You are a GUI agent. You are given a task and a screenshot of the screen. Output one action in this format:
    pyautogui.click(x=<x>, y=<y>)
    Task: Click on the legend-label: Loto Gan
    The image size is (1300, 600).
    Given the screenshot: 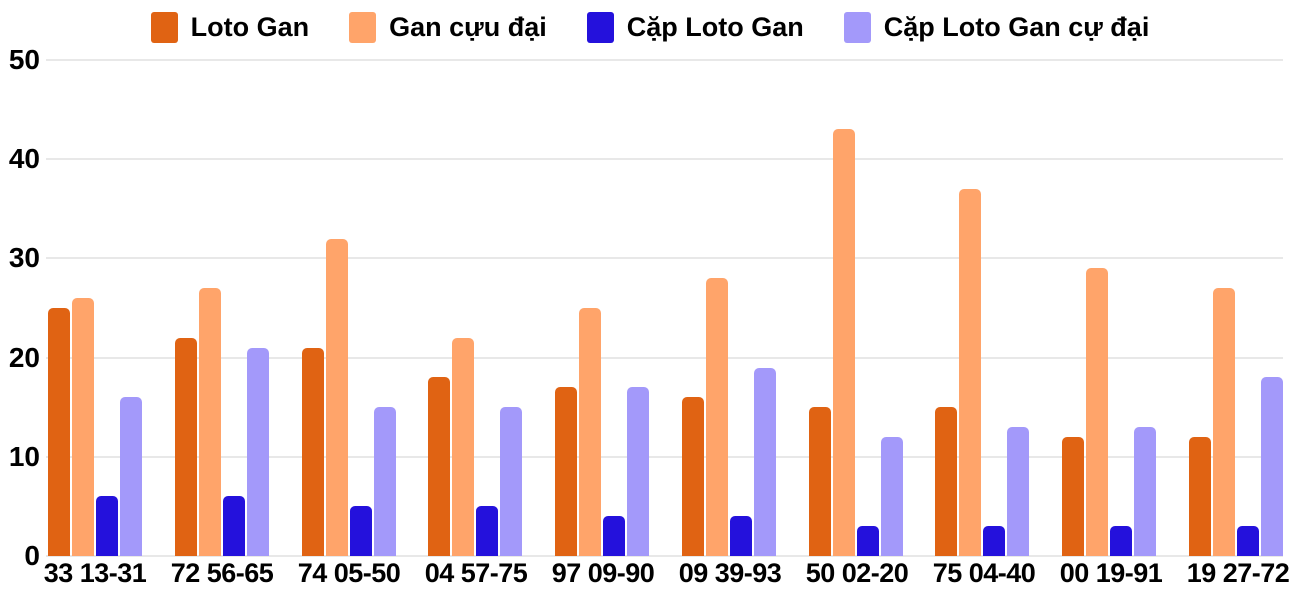 What is the action you would take?
    pyautogui.click(x=250, y=26)
    